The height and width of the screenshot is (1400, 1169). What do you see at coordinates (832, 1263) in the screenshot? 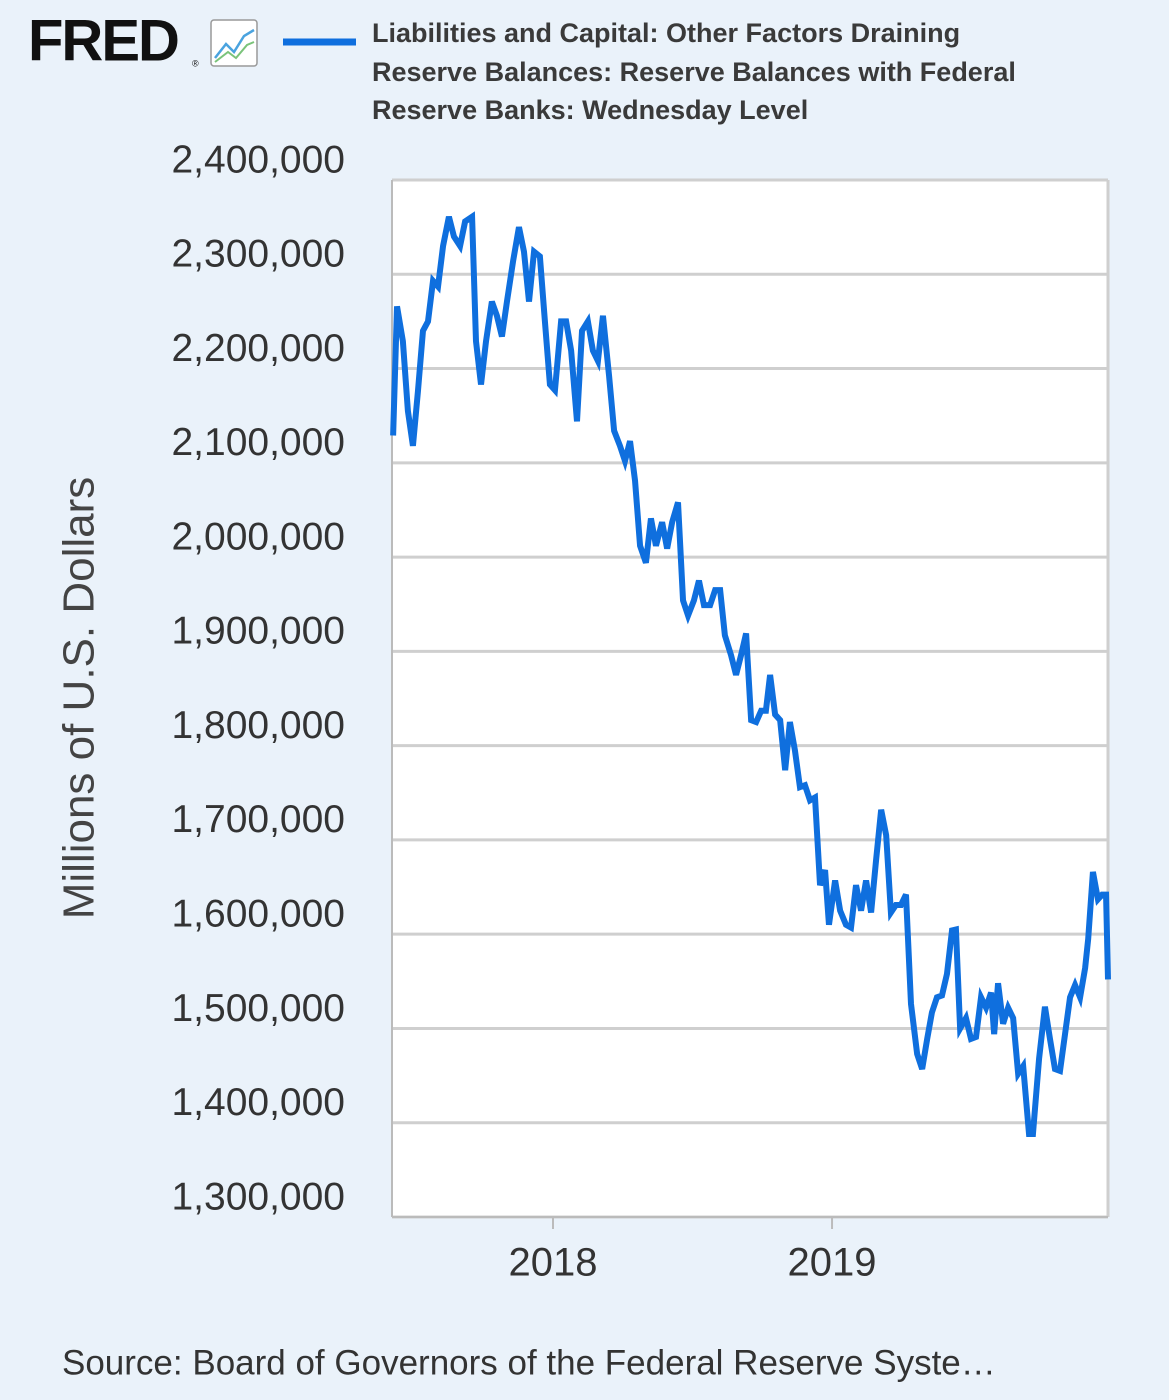
I see `x-tick-label: 2019` at bounding box center [832, 1263].